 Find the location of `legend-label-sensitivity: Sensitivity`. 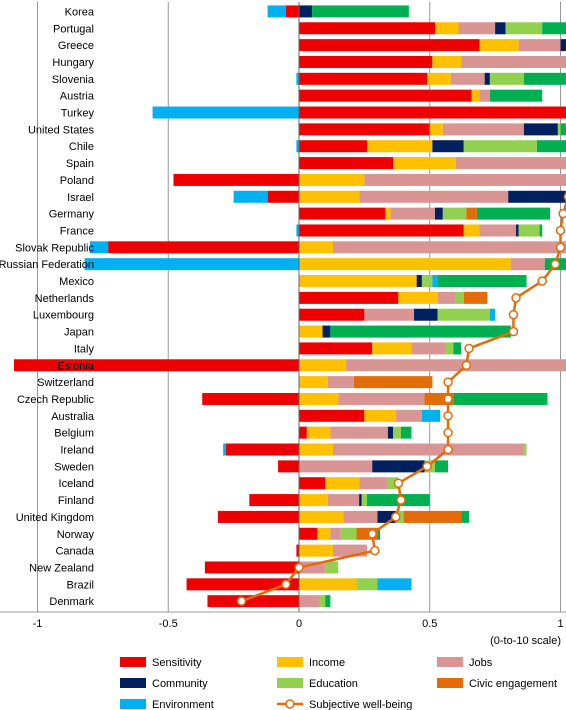

legend-label-sensitivity: Sensitivity is located at coordinates (177, 663).